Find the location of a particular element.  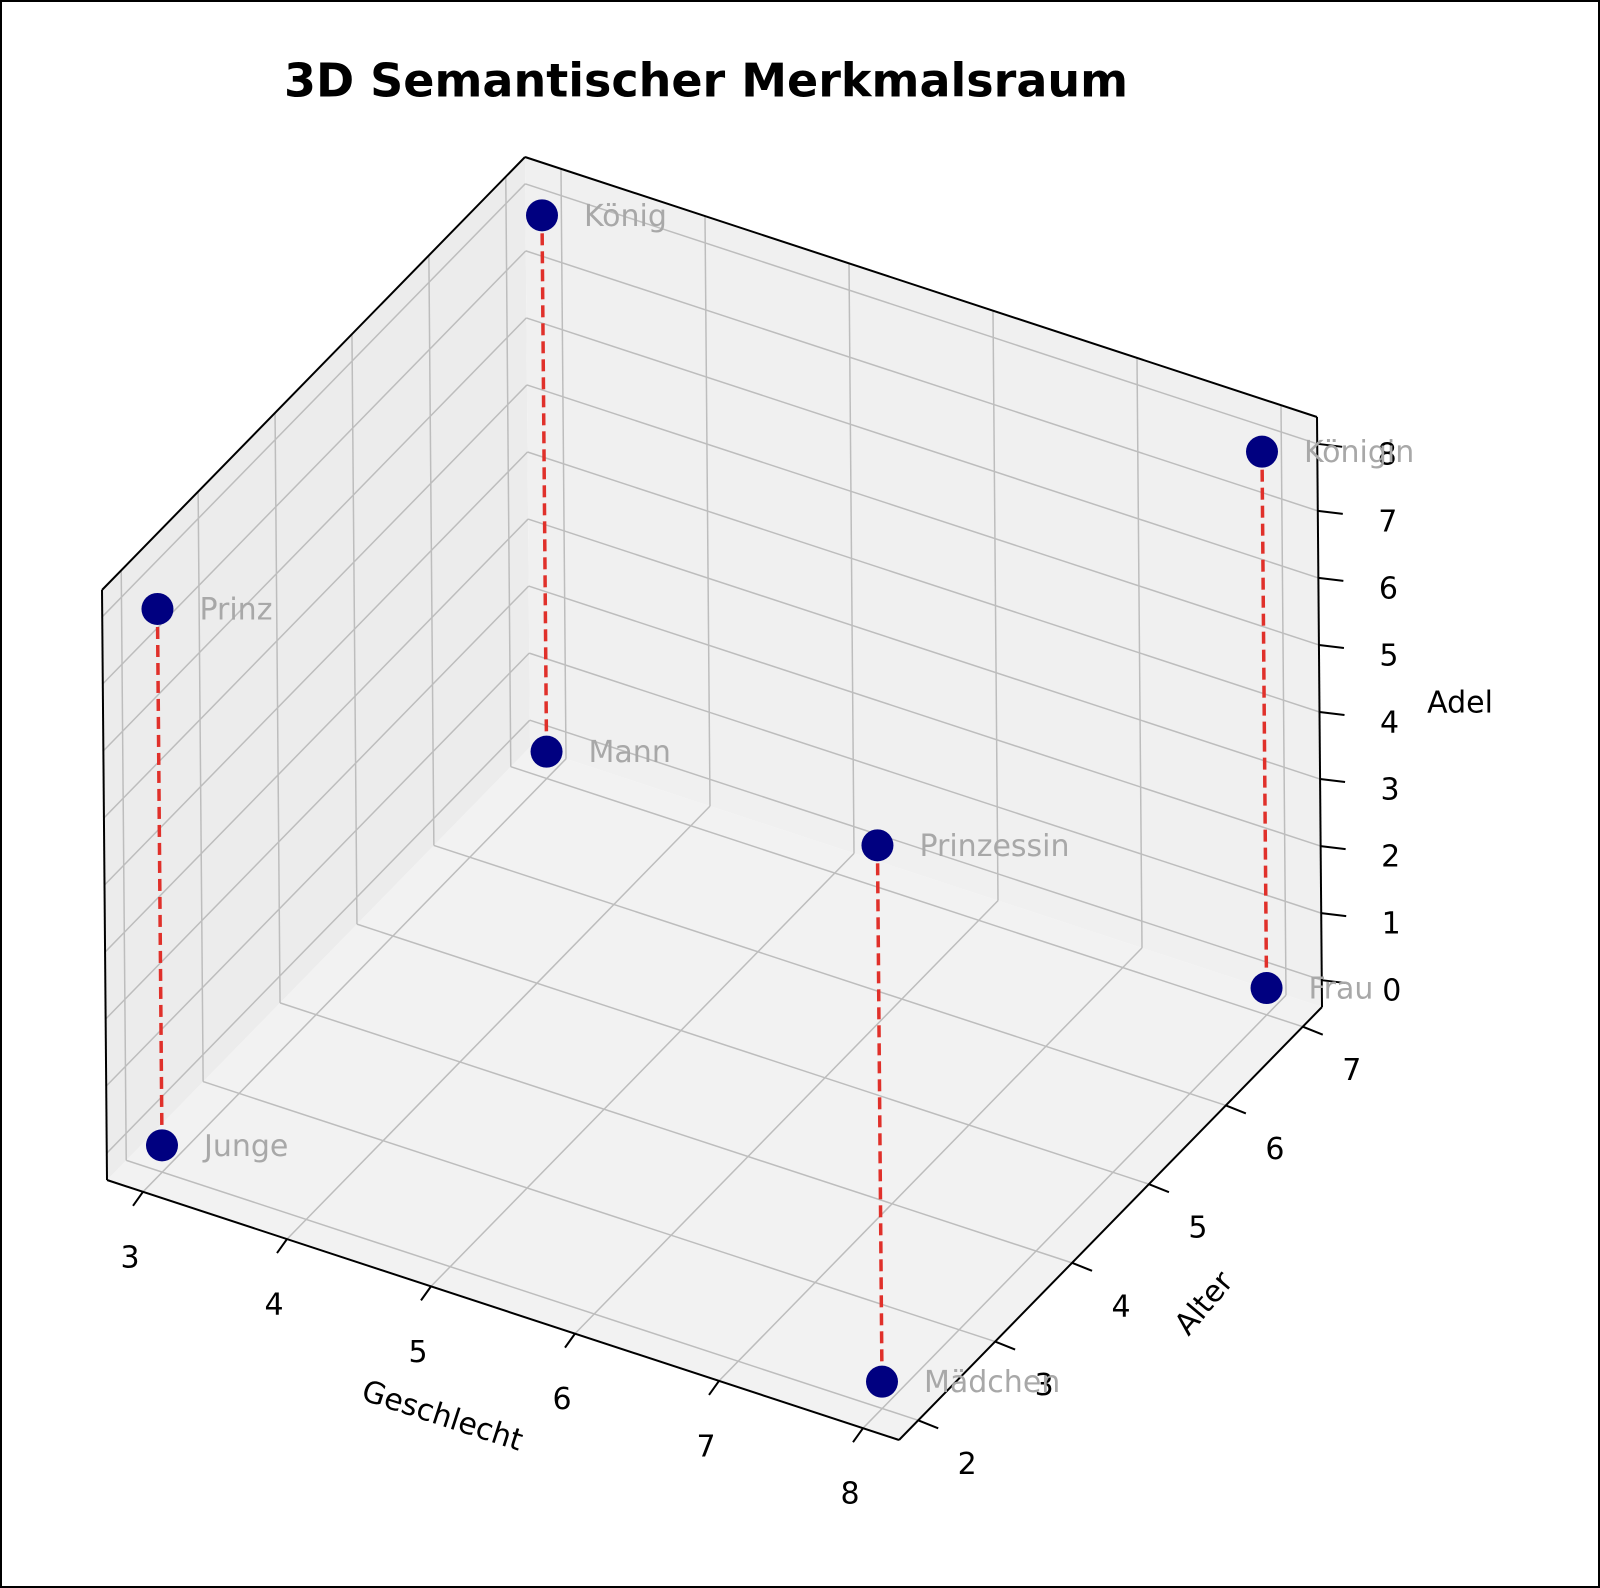

point-label: Prinz is located at coordinates (235, 609).